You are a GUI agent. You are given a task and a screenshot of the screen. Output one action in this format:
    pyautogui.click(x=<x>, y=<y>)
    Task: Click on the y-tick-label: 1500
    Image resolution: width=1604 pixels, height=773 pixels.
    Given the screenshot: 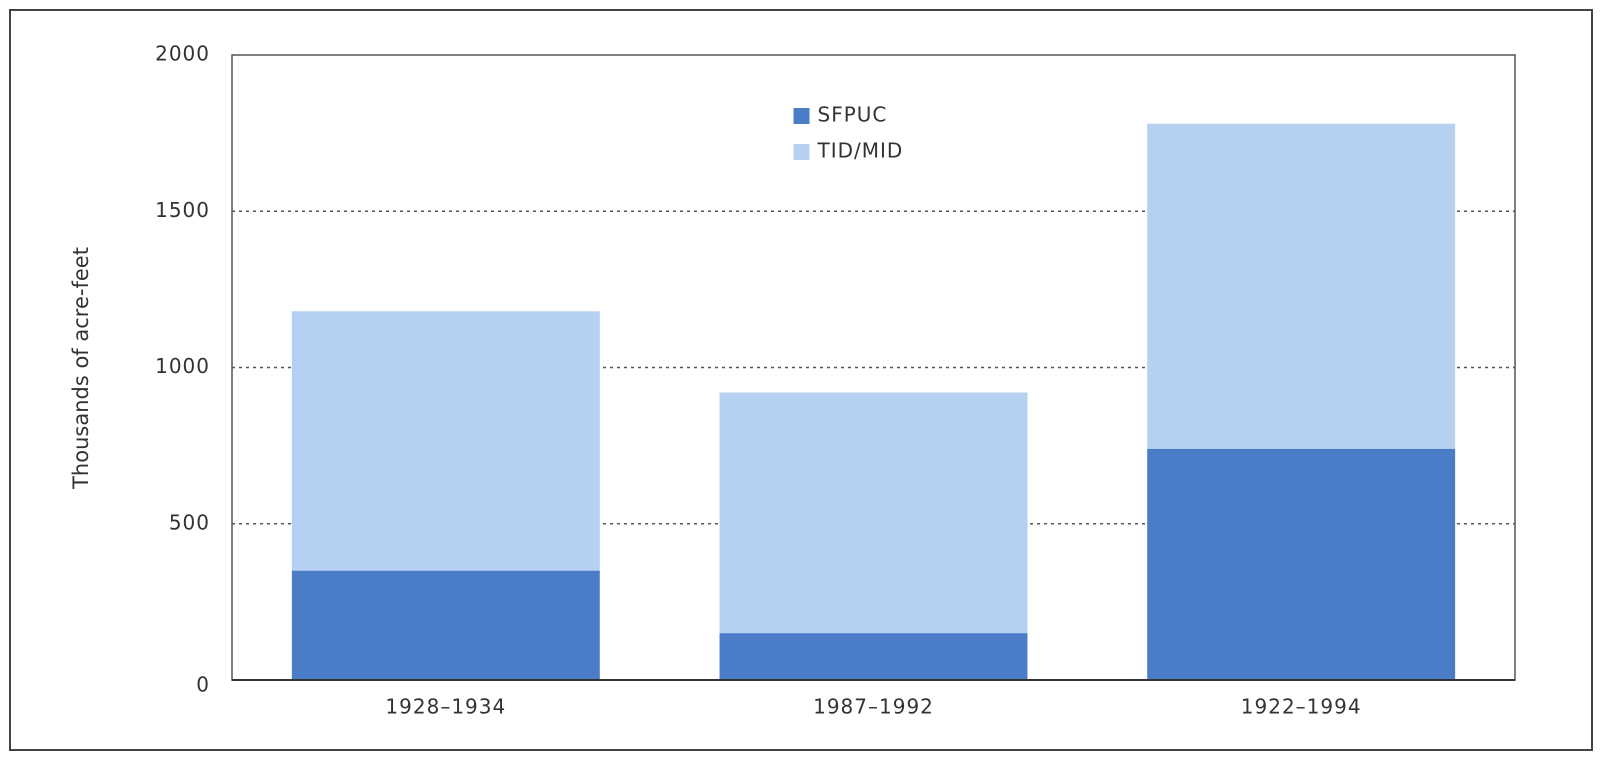 What is the action you would take?
    pyautogui.click(x=182, y=210)
    